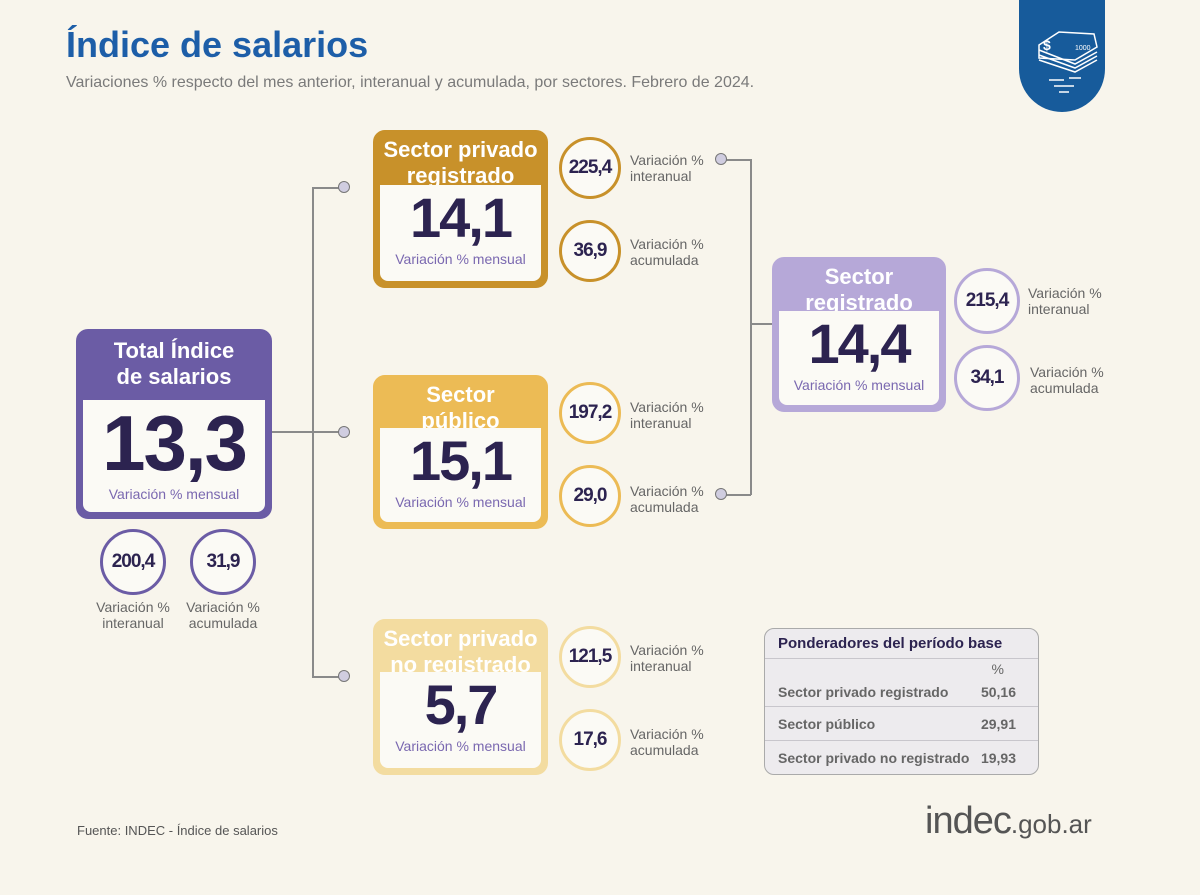  Describe the element at coordinates (987, 378) in the screenshot. I see `acumulada-circle: 34,1` at that location.